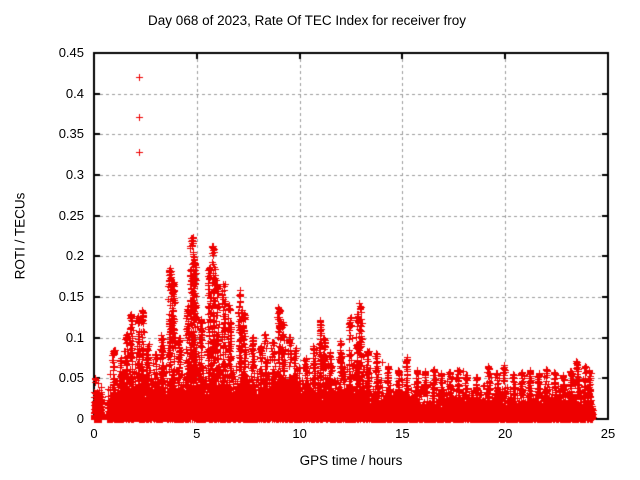  What do you see at coordinates (94, 433) in the screenshot?
I see `x-tick-label: 0` at bounding box center [94, 433].